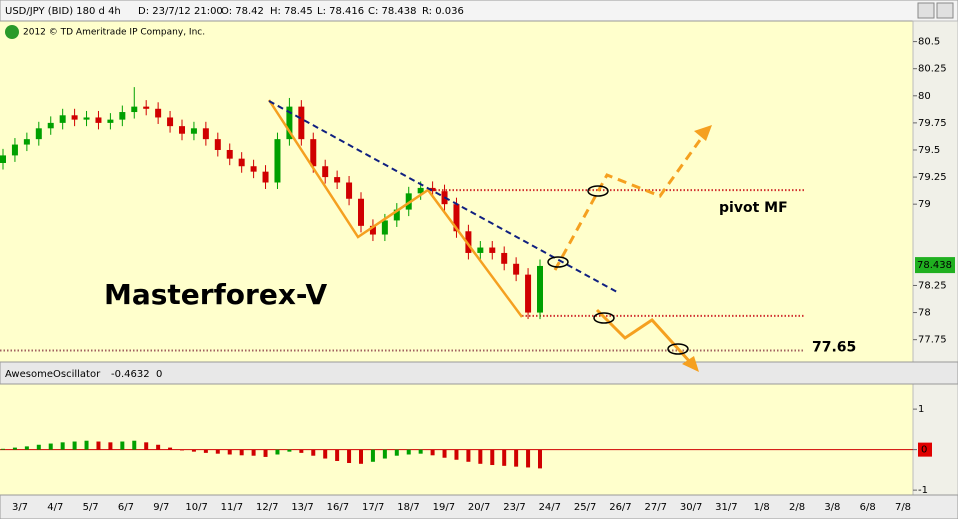 The height and width of the screenshot is (519, 958). I want to click on x-tick-label: 13/7, so click(302, 507).